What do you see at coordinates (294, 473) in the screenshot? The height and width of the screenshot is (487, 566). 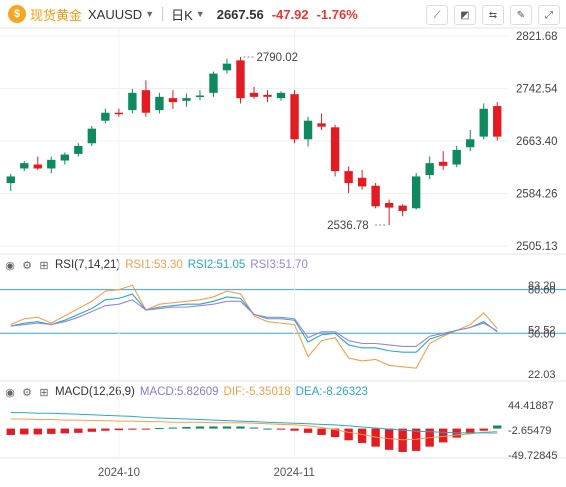 I see `date-tick-label: 2024-11` at bounding box center [294, 473].